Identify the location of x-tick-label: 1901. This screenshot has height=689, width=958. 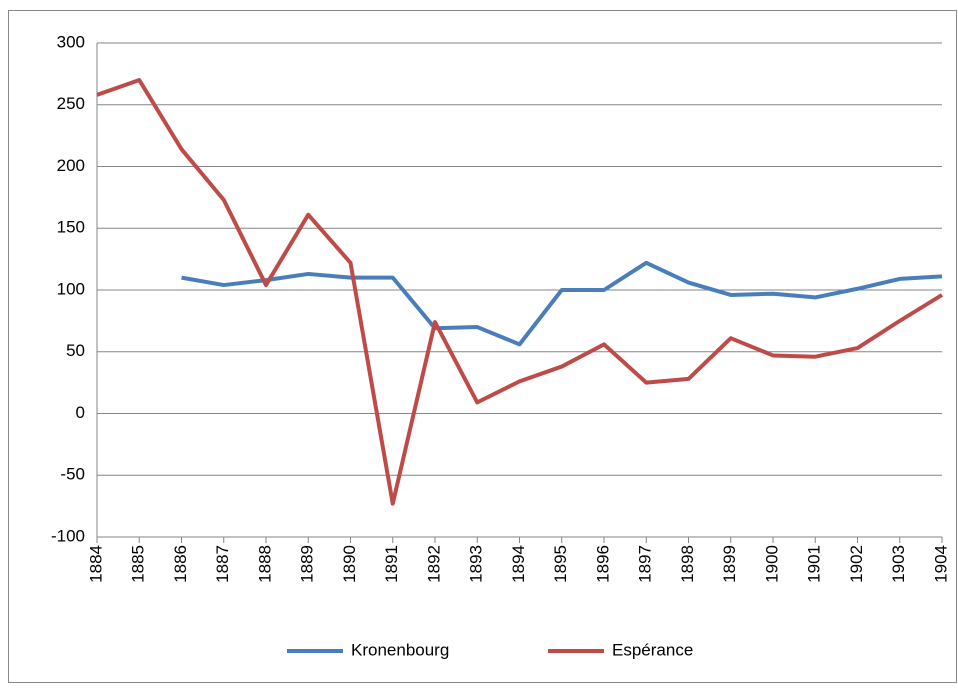
(814, 564).